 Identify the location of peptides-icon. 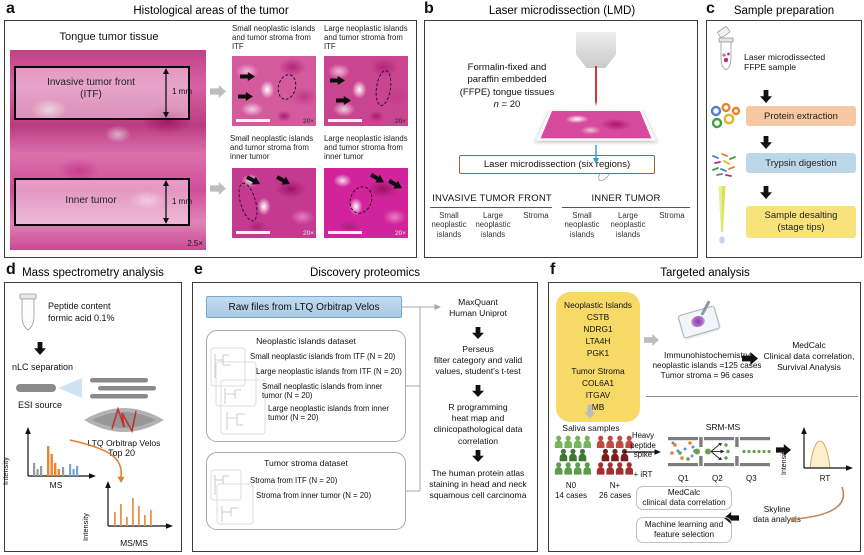
(724, 165).